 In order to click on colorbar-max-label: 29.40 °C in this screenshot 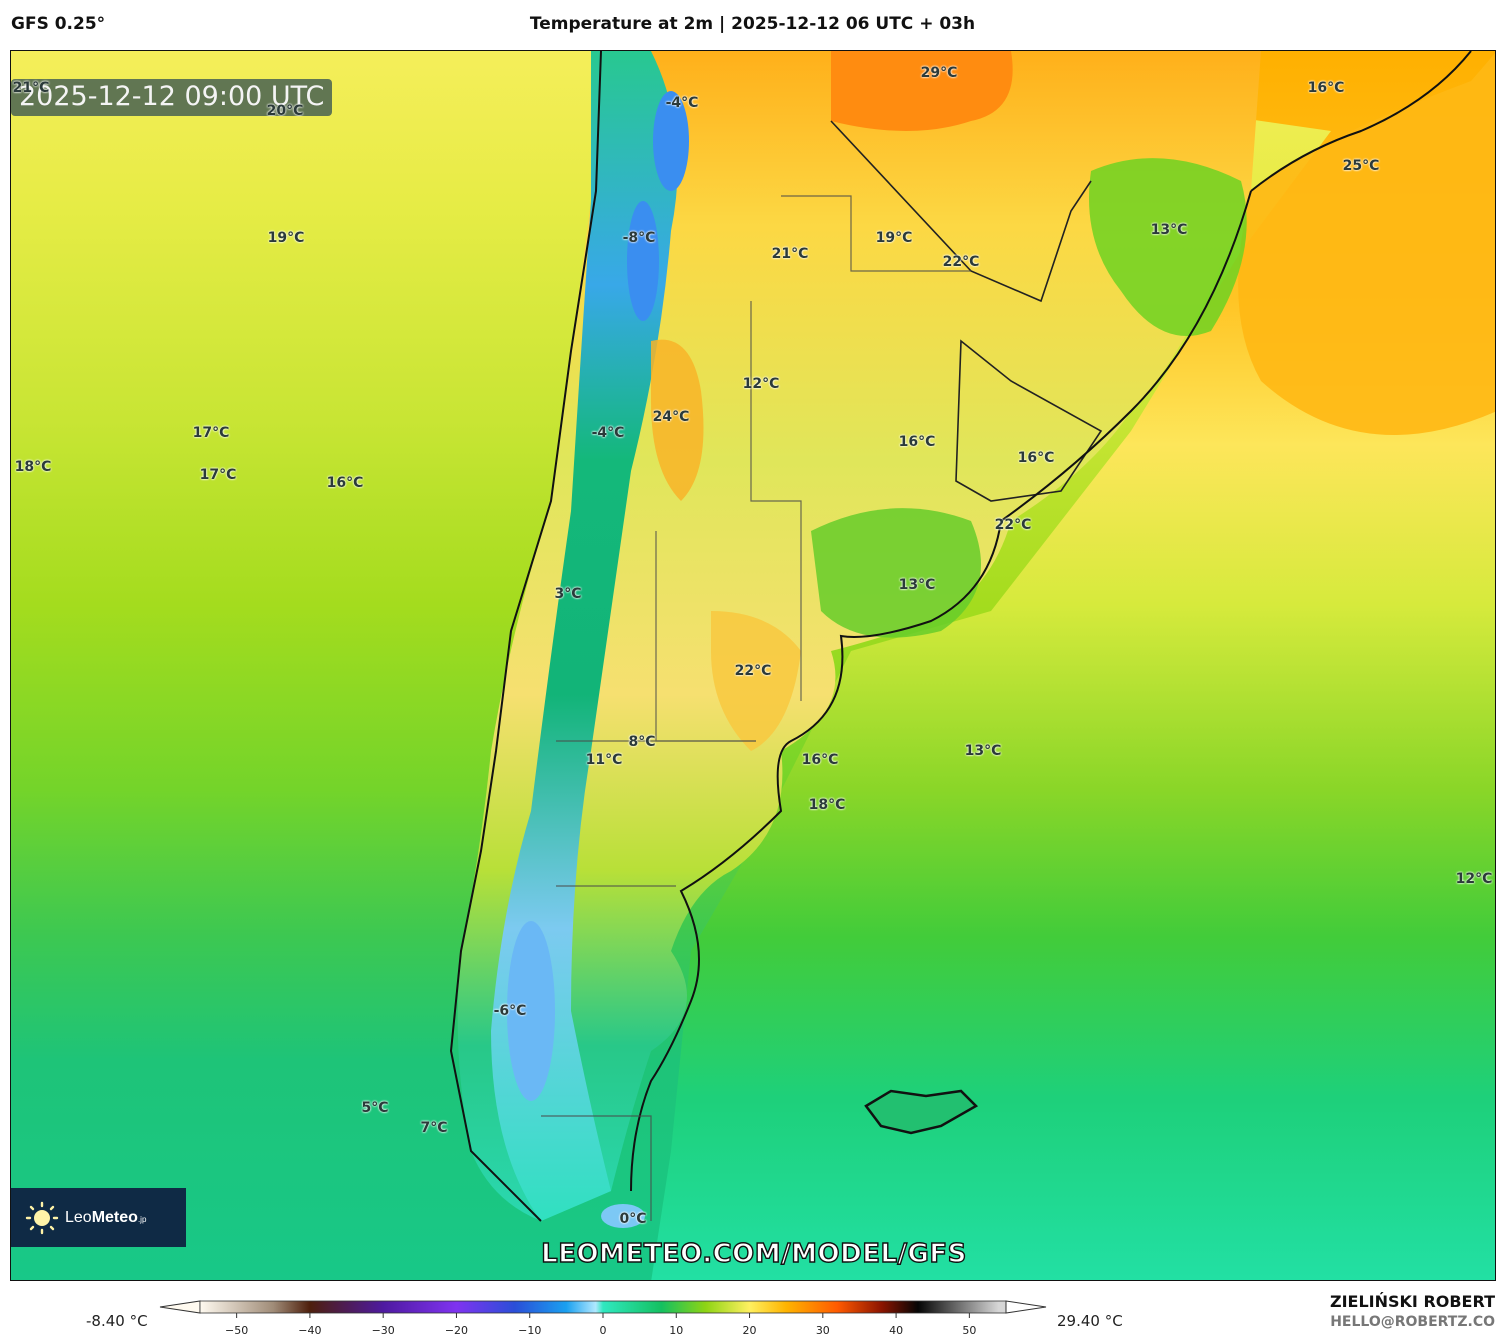, I will do `click(1090, 1321)`.